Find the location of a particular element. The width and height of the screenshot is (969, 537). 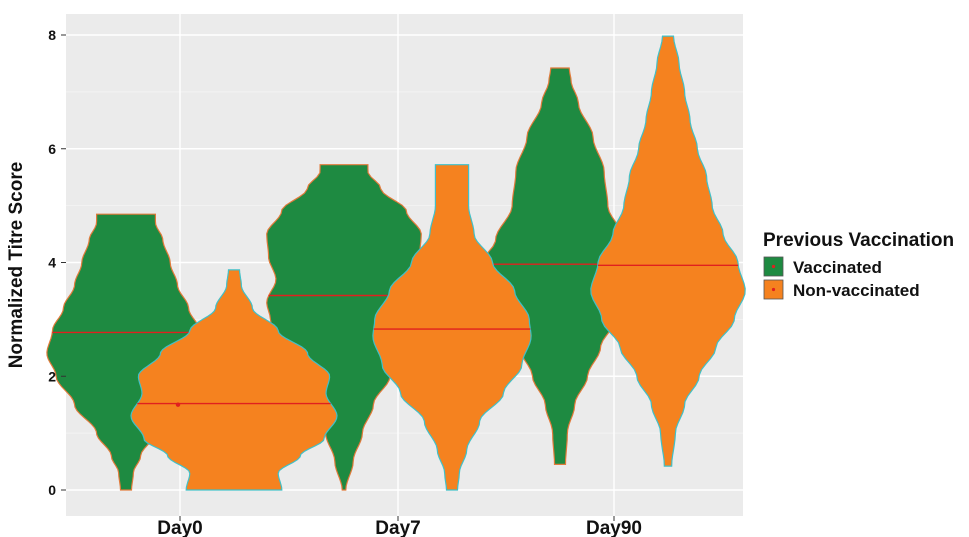

median-point is located at coordinates (178, 404).